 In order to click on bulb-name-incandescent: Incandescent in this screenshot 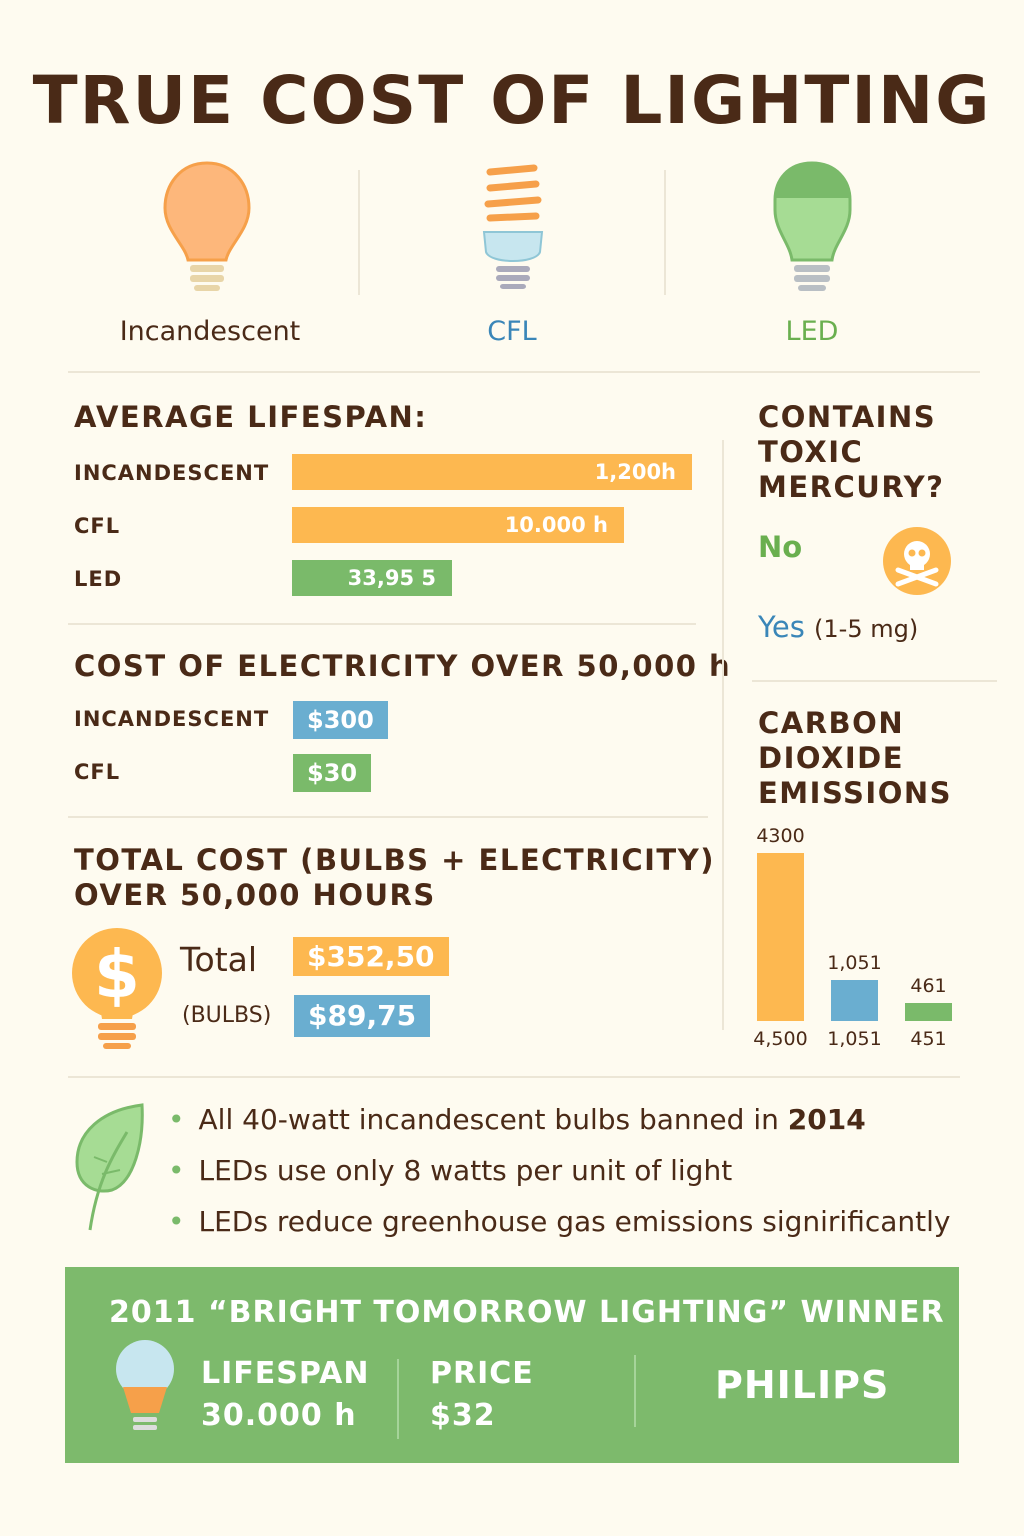, I will do `click(210, 331)`.